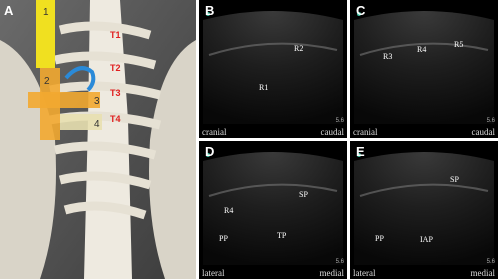 The height and width of the screenshot is (279, 500). I want to click on structure-label: R2, so click(298, 48).